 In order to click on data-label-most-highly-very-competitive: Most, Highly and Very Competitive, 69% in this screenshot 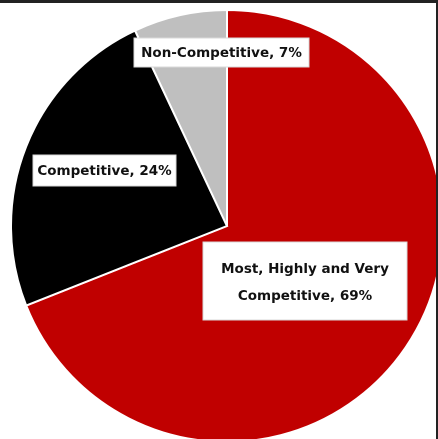, I will do `click(305, 281)`.